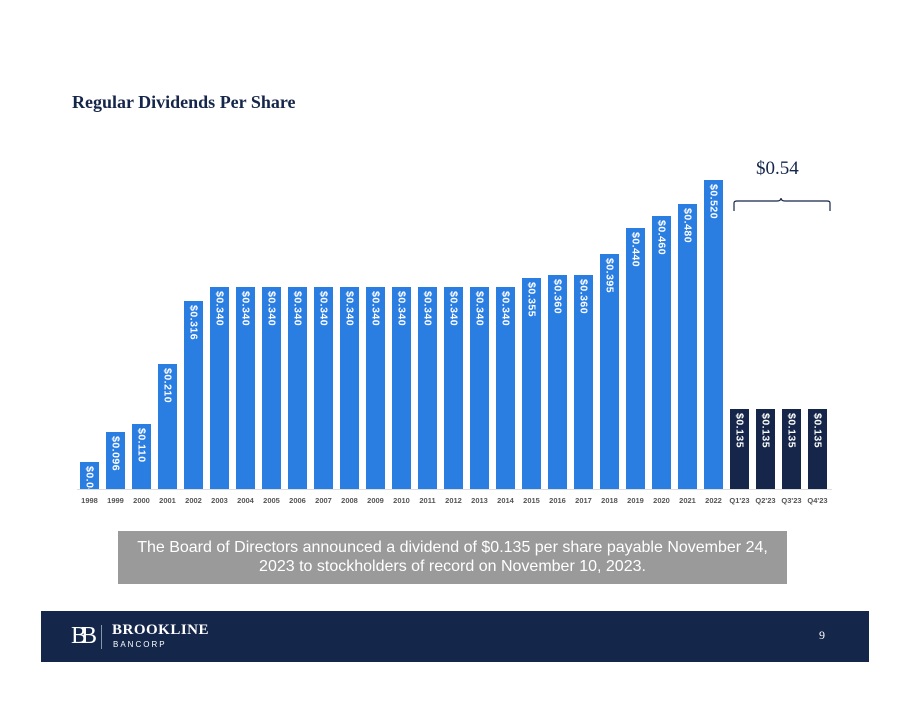  I want to click on x-tick-label: 2003, so click(219, 500).